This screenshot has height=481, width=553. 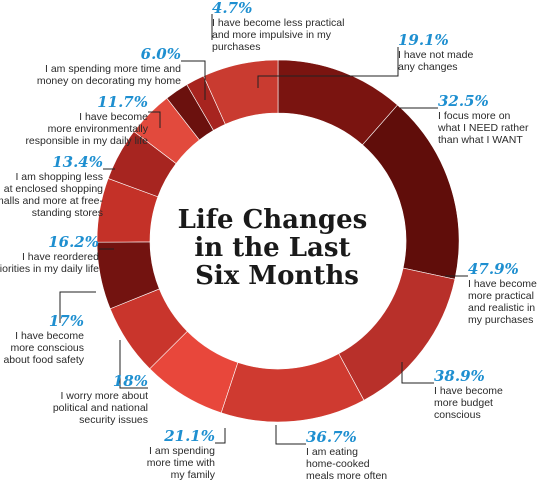 What do you see at coordinates (189, 436) in the screenshot?
I see `segment-value-label: 21.1%` at bounding box center [189, 436].